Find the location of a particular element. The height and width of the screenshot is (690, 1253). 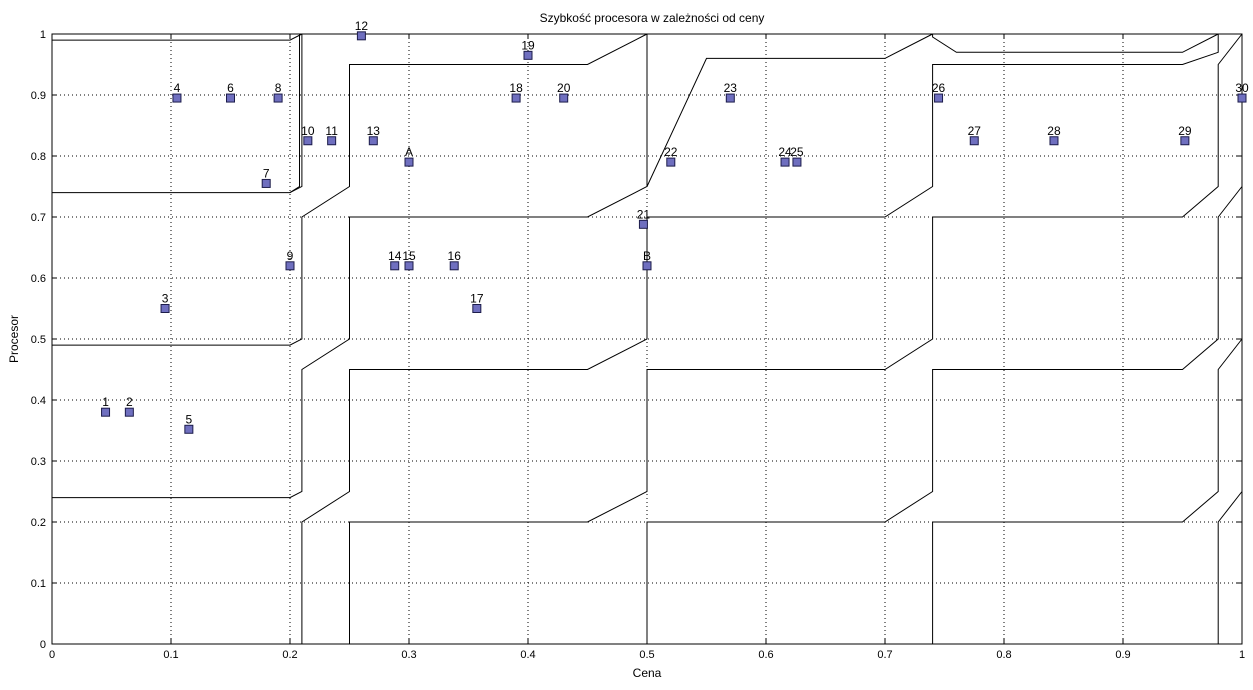

data-point-label: 2 is located at coordinates (129, 402).